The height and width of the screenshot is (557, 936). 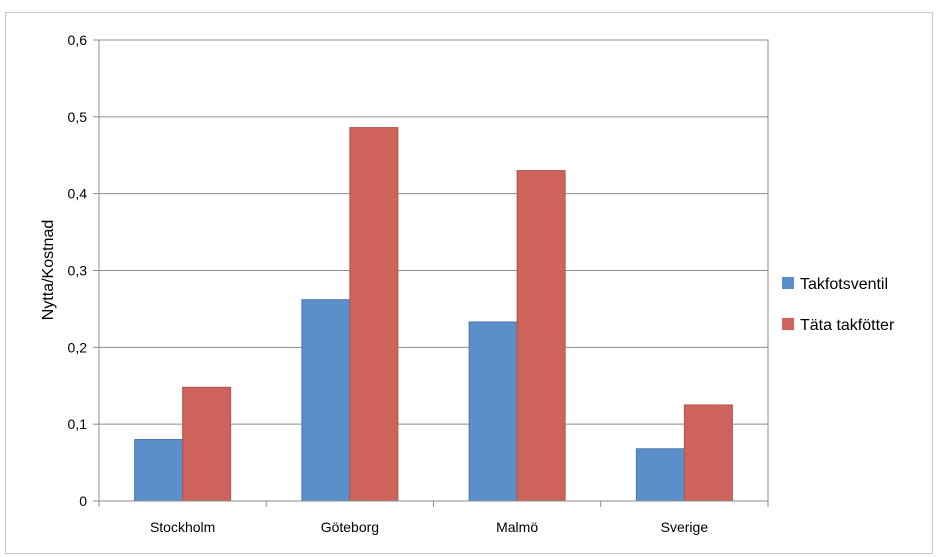 I want to click on legend: Takfotsventil Täta takfötter, so click(x=838, y=305).